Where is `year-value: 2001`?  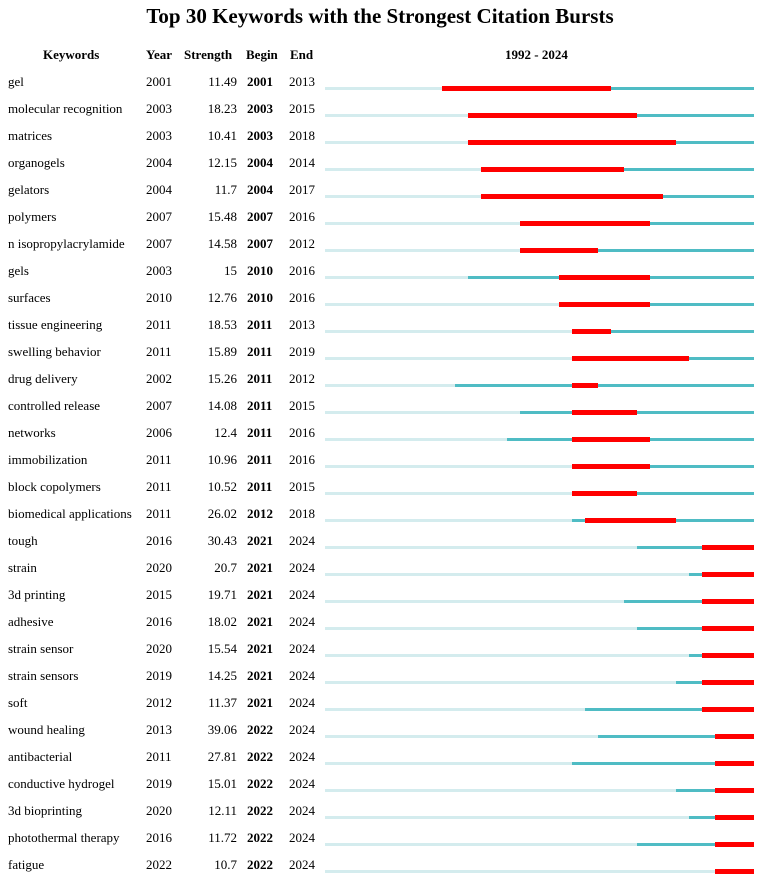
year-value: 2001 is located at coordinates (159, 81).